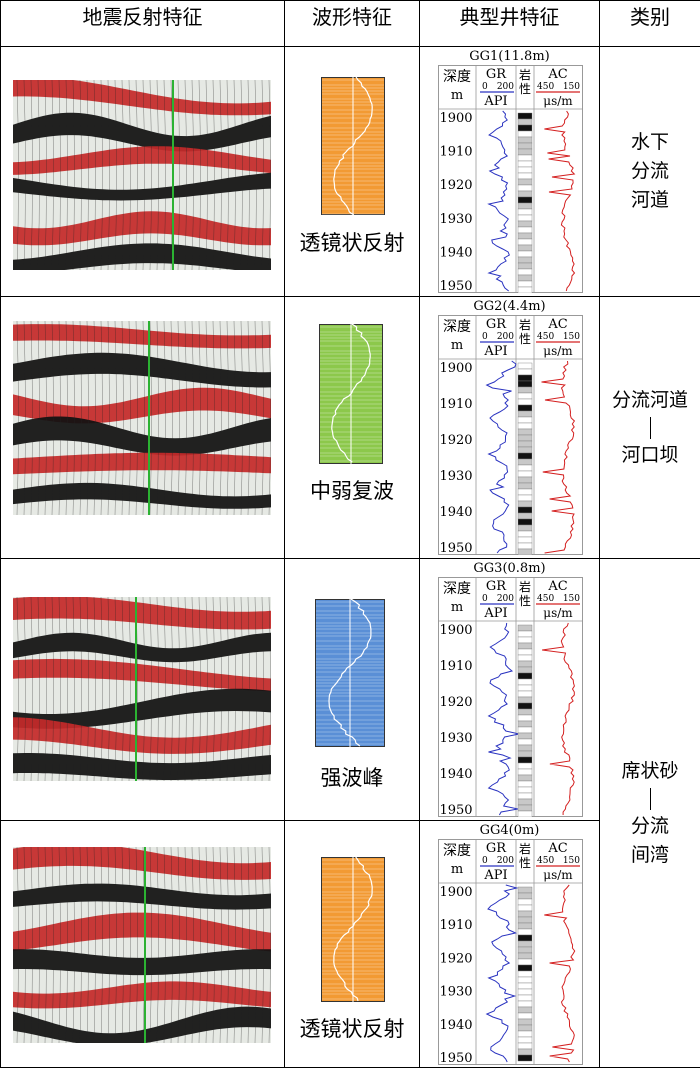  I want to click on well-log-label: 岩, so click(525, 848).